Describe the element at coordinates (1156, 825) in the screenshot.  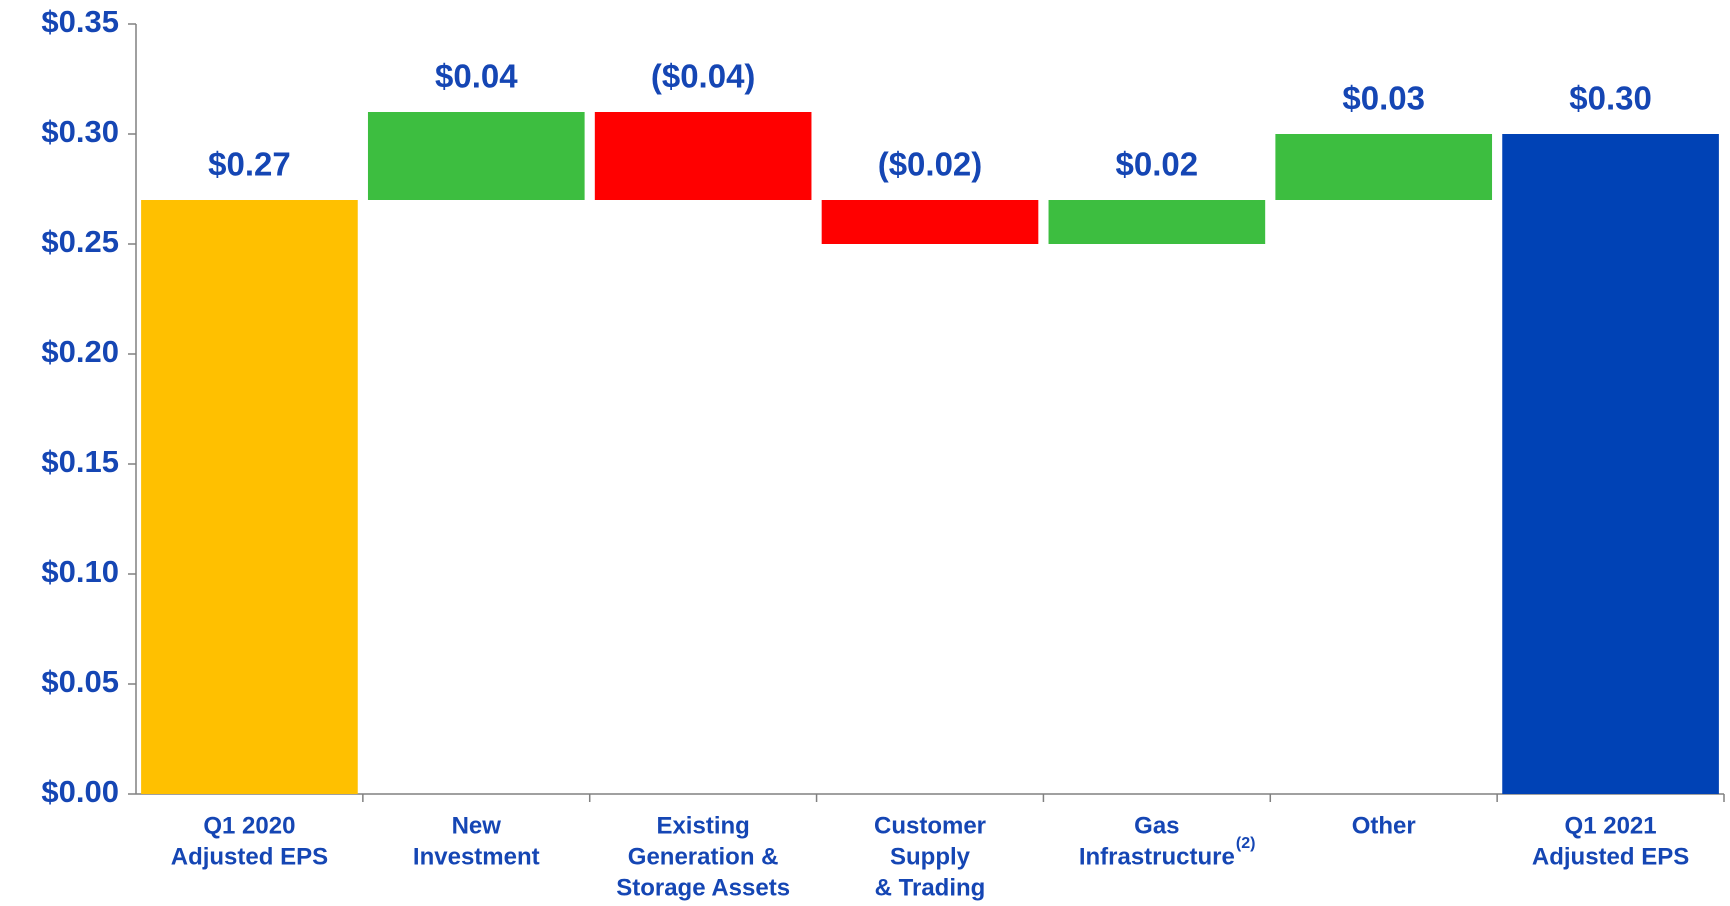
I see `x-tick-label: Gas` at that location.